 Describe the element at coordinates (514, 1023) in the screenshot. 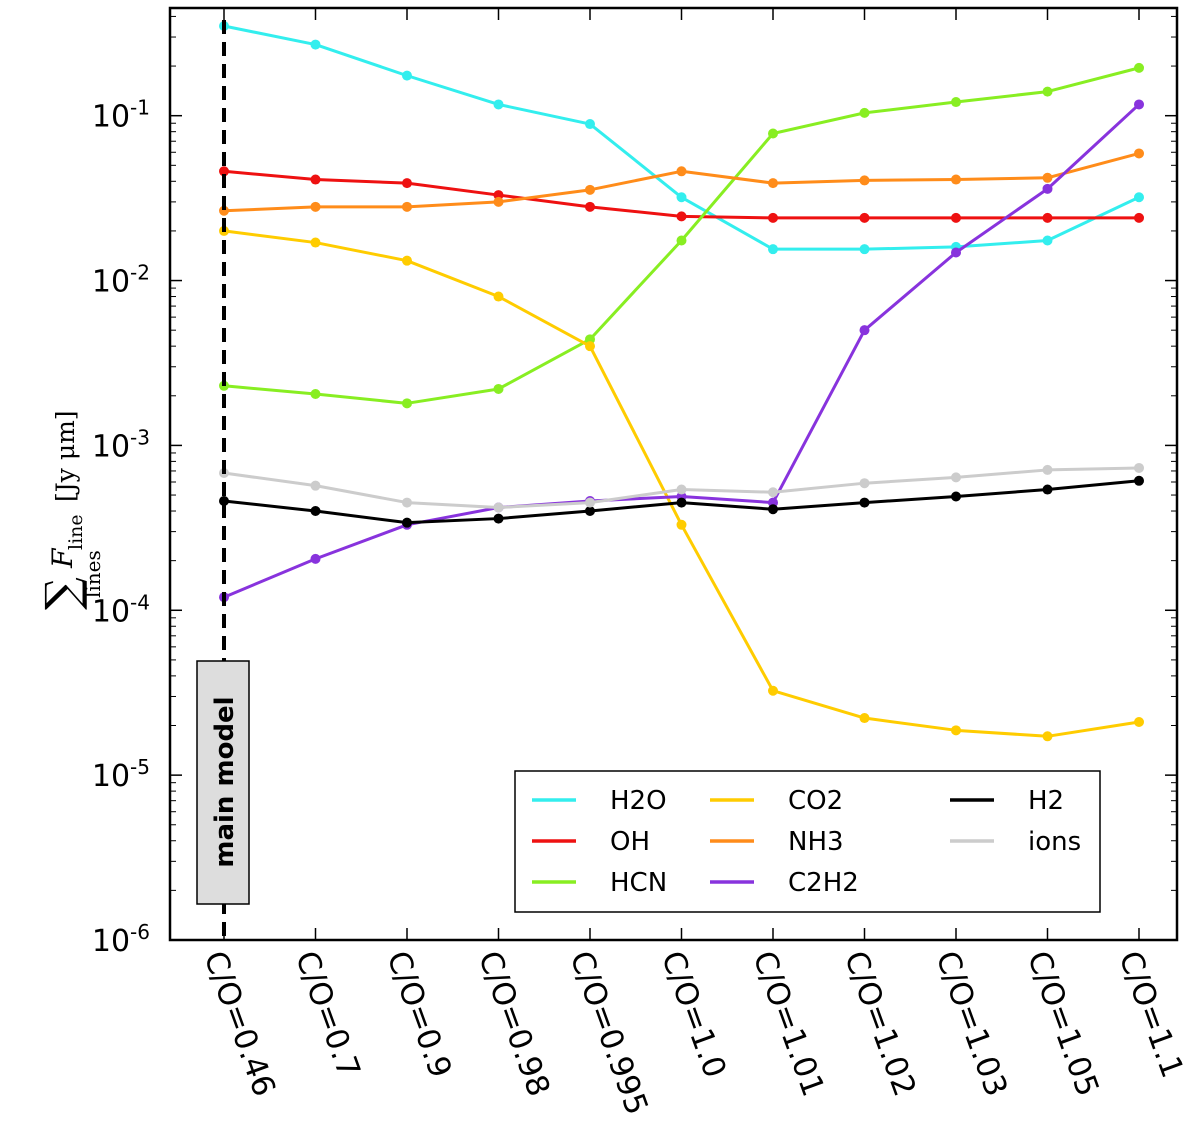

I see `x-tick-label: C/O=0.98` at that location.